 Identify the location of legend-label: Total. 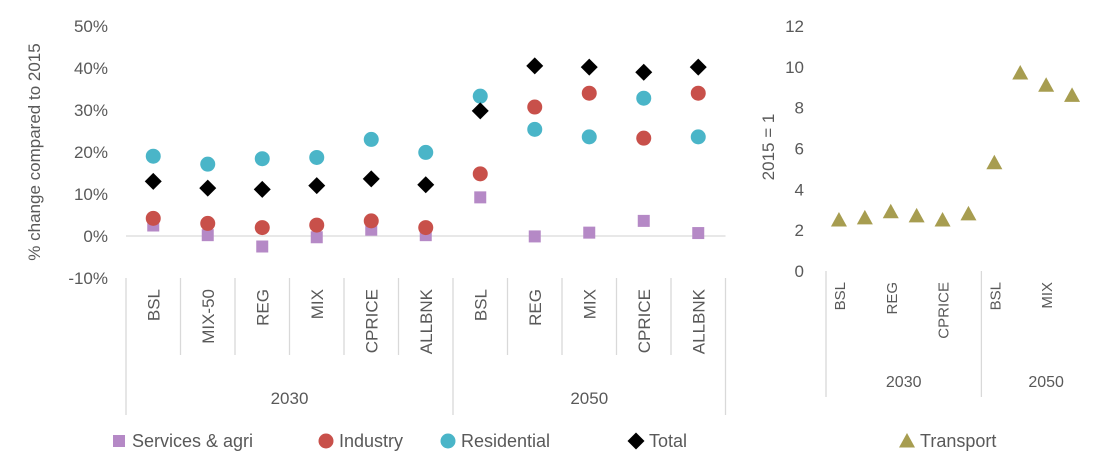
(668, 441).